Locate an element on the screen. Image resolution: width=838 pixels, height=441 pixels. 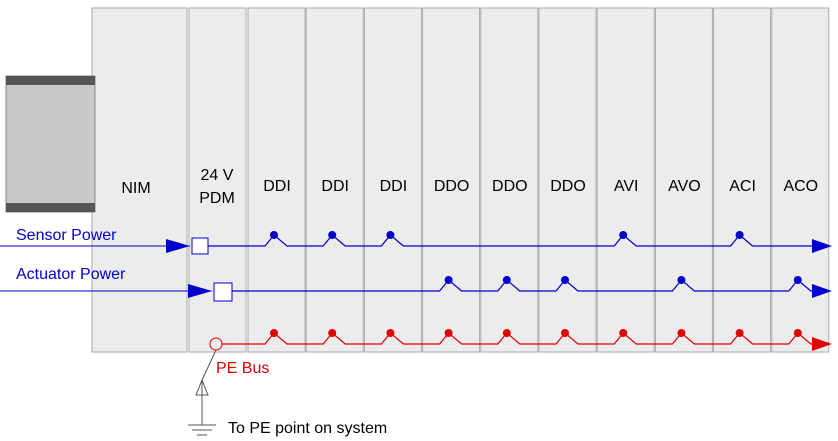
module-label: NIM is located at coordinates (135, 188).